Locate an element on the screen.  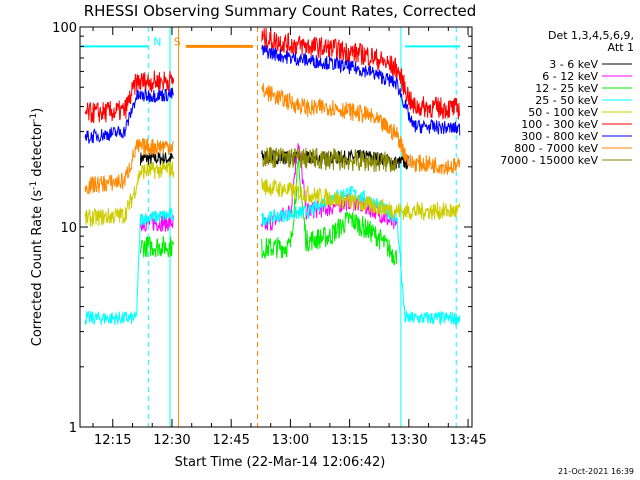
legend-label-0: 3 - 6 keV is located at coordinates (573, 64).